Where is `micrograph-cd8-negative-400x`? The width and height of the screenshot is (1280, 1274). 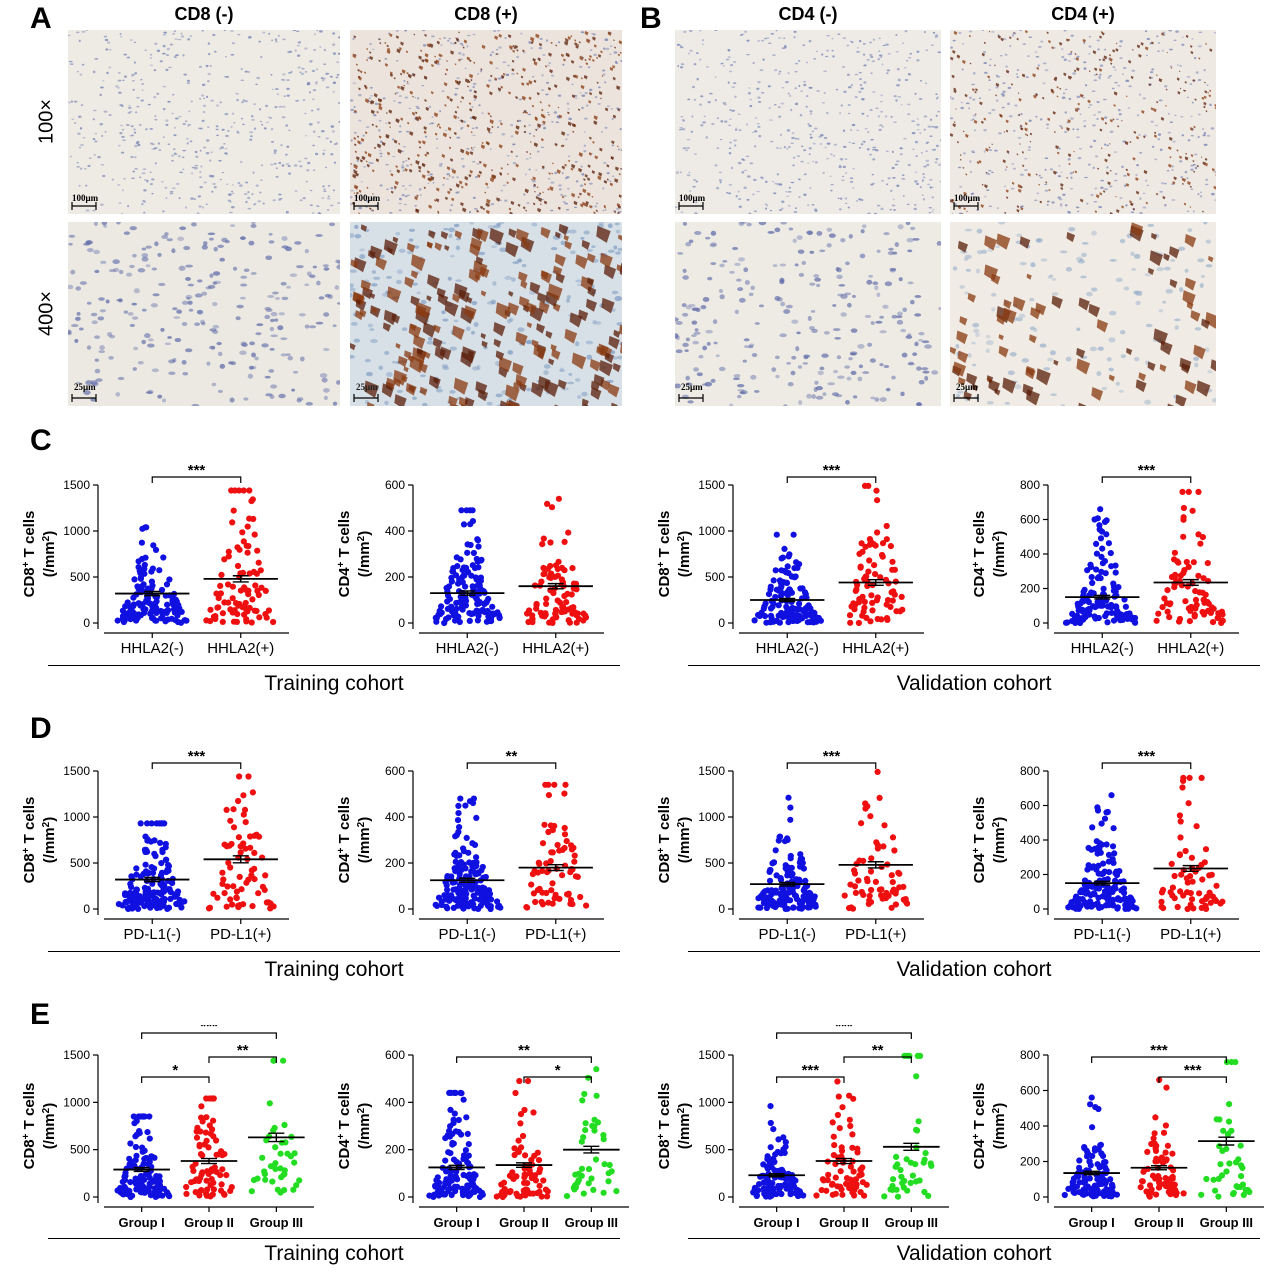
micrograph-cd8-negative-400x is located at coordinates (204, 314).